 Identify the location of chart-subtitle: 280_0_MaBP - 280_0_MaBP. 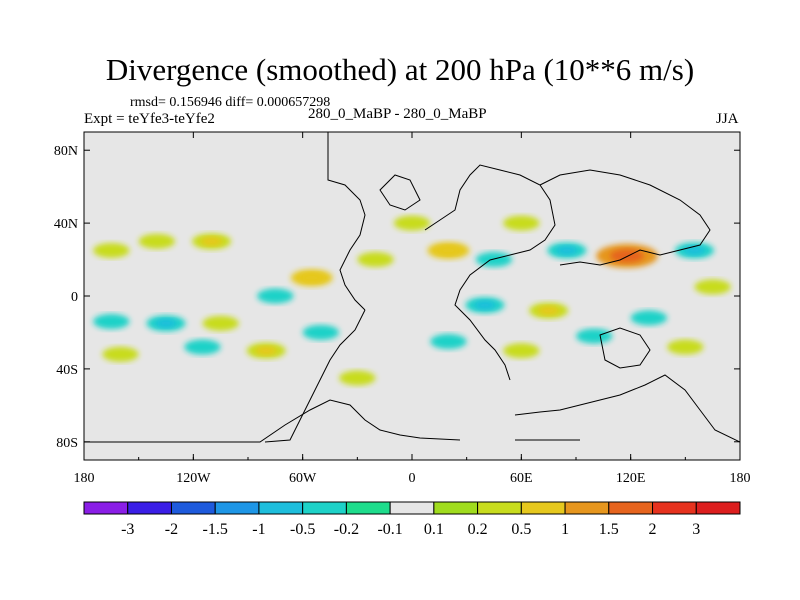
(397, 114).